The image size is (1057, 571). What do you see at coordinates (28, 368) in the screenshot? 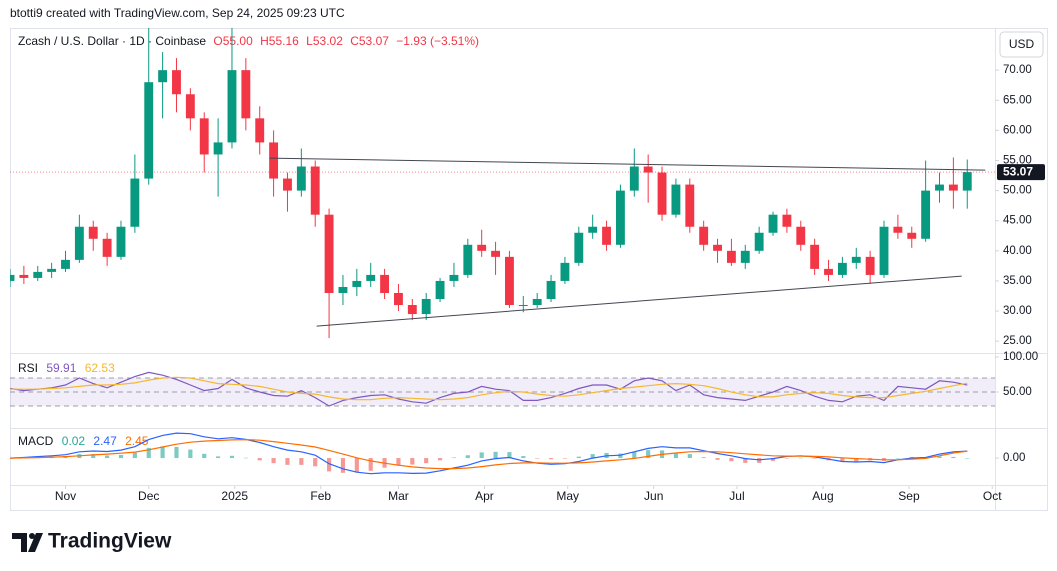
I see `legend-title: RSI` at bounding box center [28, 368].